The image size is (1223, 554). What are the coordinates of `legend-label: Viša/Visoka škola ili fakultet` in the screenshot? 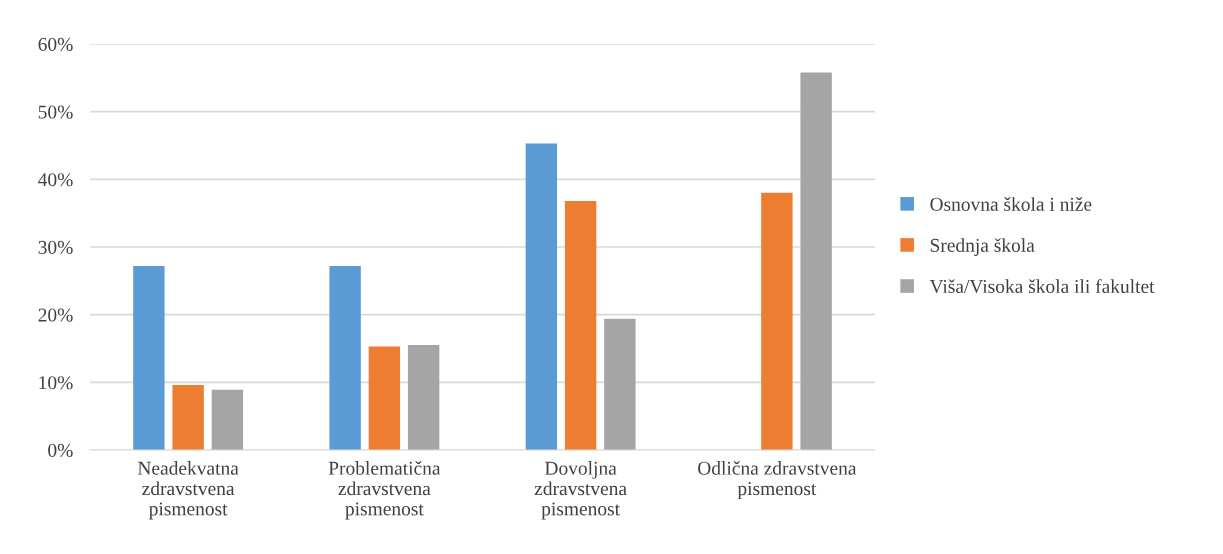 It's located at (1042, 286).